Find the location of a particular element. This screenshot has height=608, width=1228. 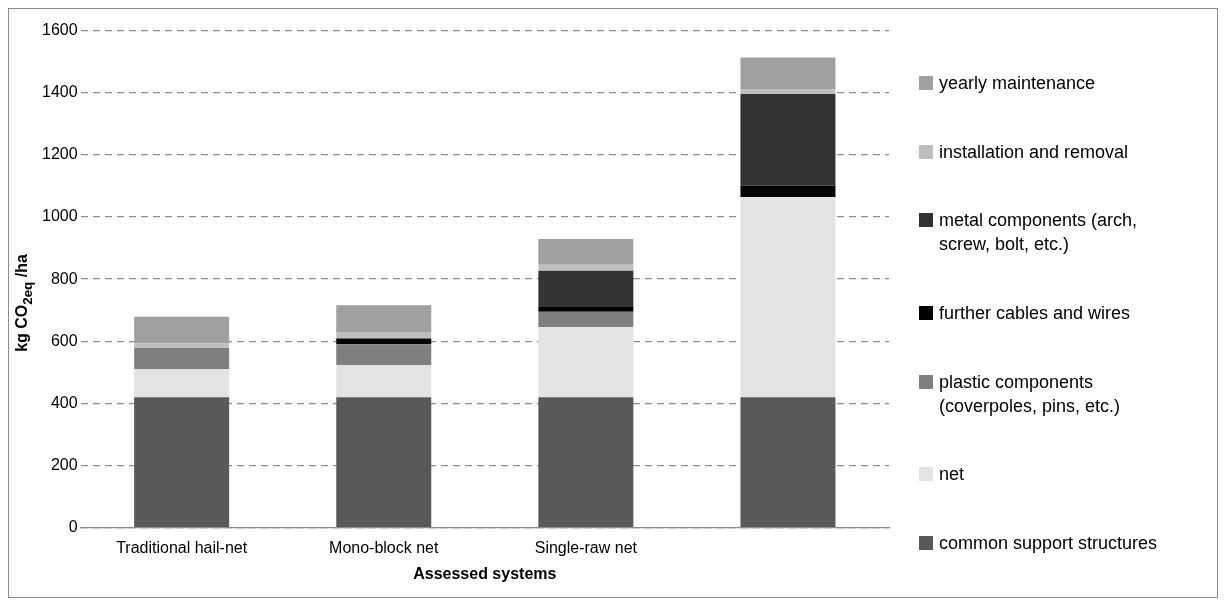

y-tick-label: 800 is located at coordinates (64, 278).